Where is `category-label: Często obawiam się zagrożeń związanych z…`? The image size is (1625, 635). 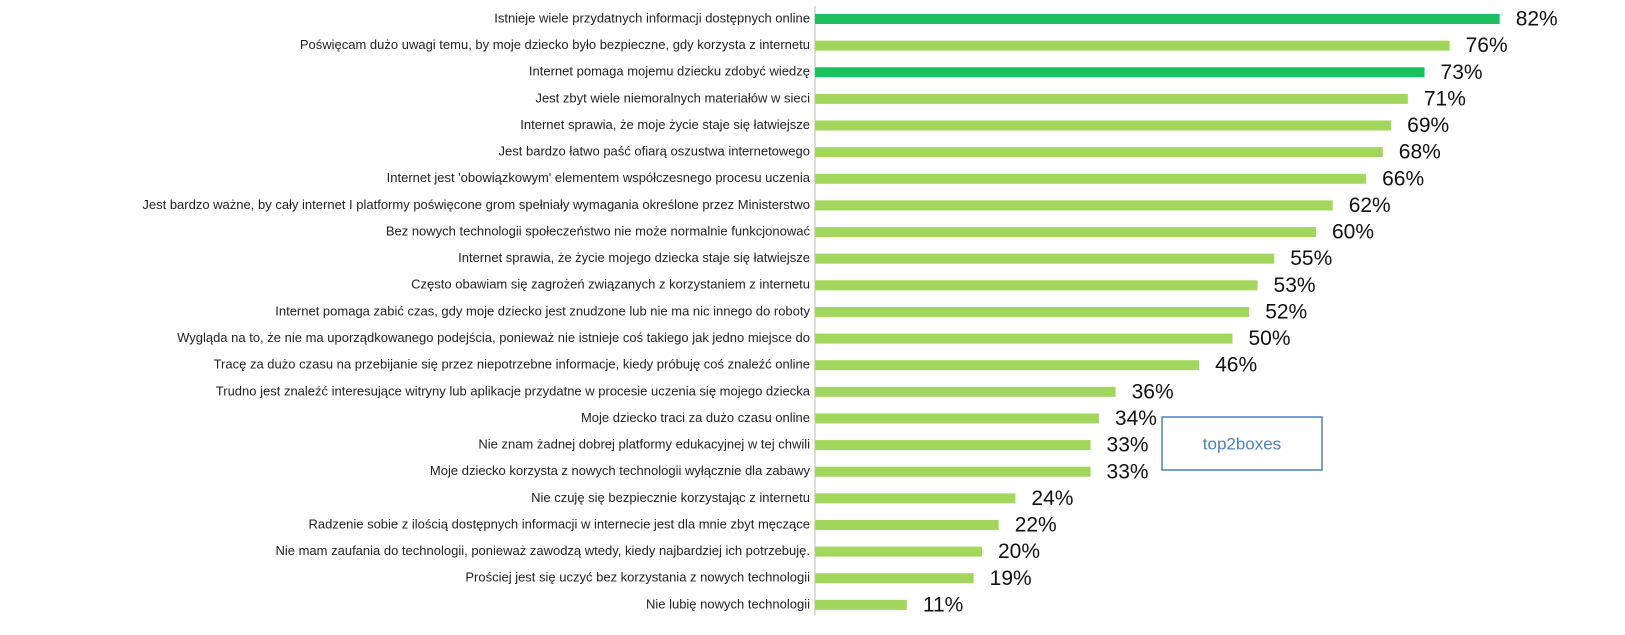 category-label: Często obawiam się zagrożeń związanych z… is located at coordinates (610, 284).